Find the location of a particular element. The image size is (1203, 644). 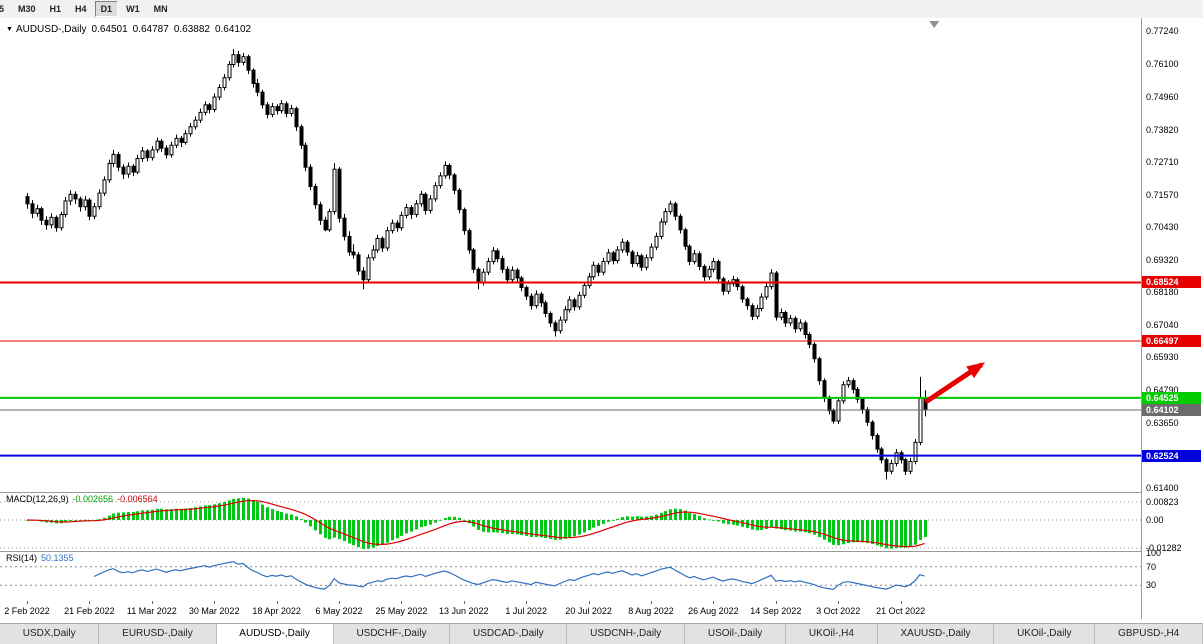

date-axis-label: 25 May 2022 is located at coordinates (401, 611).